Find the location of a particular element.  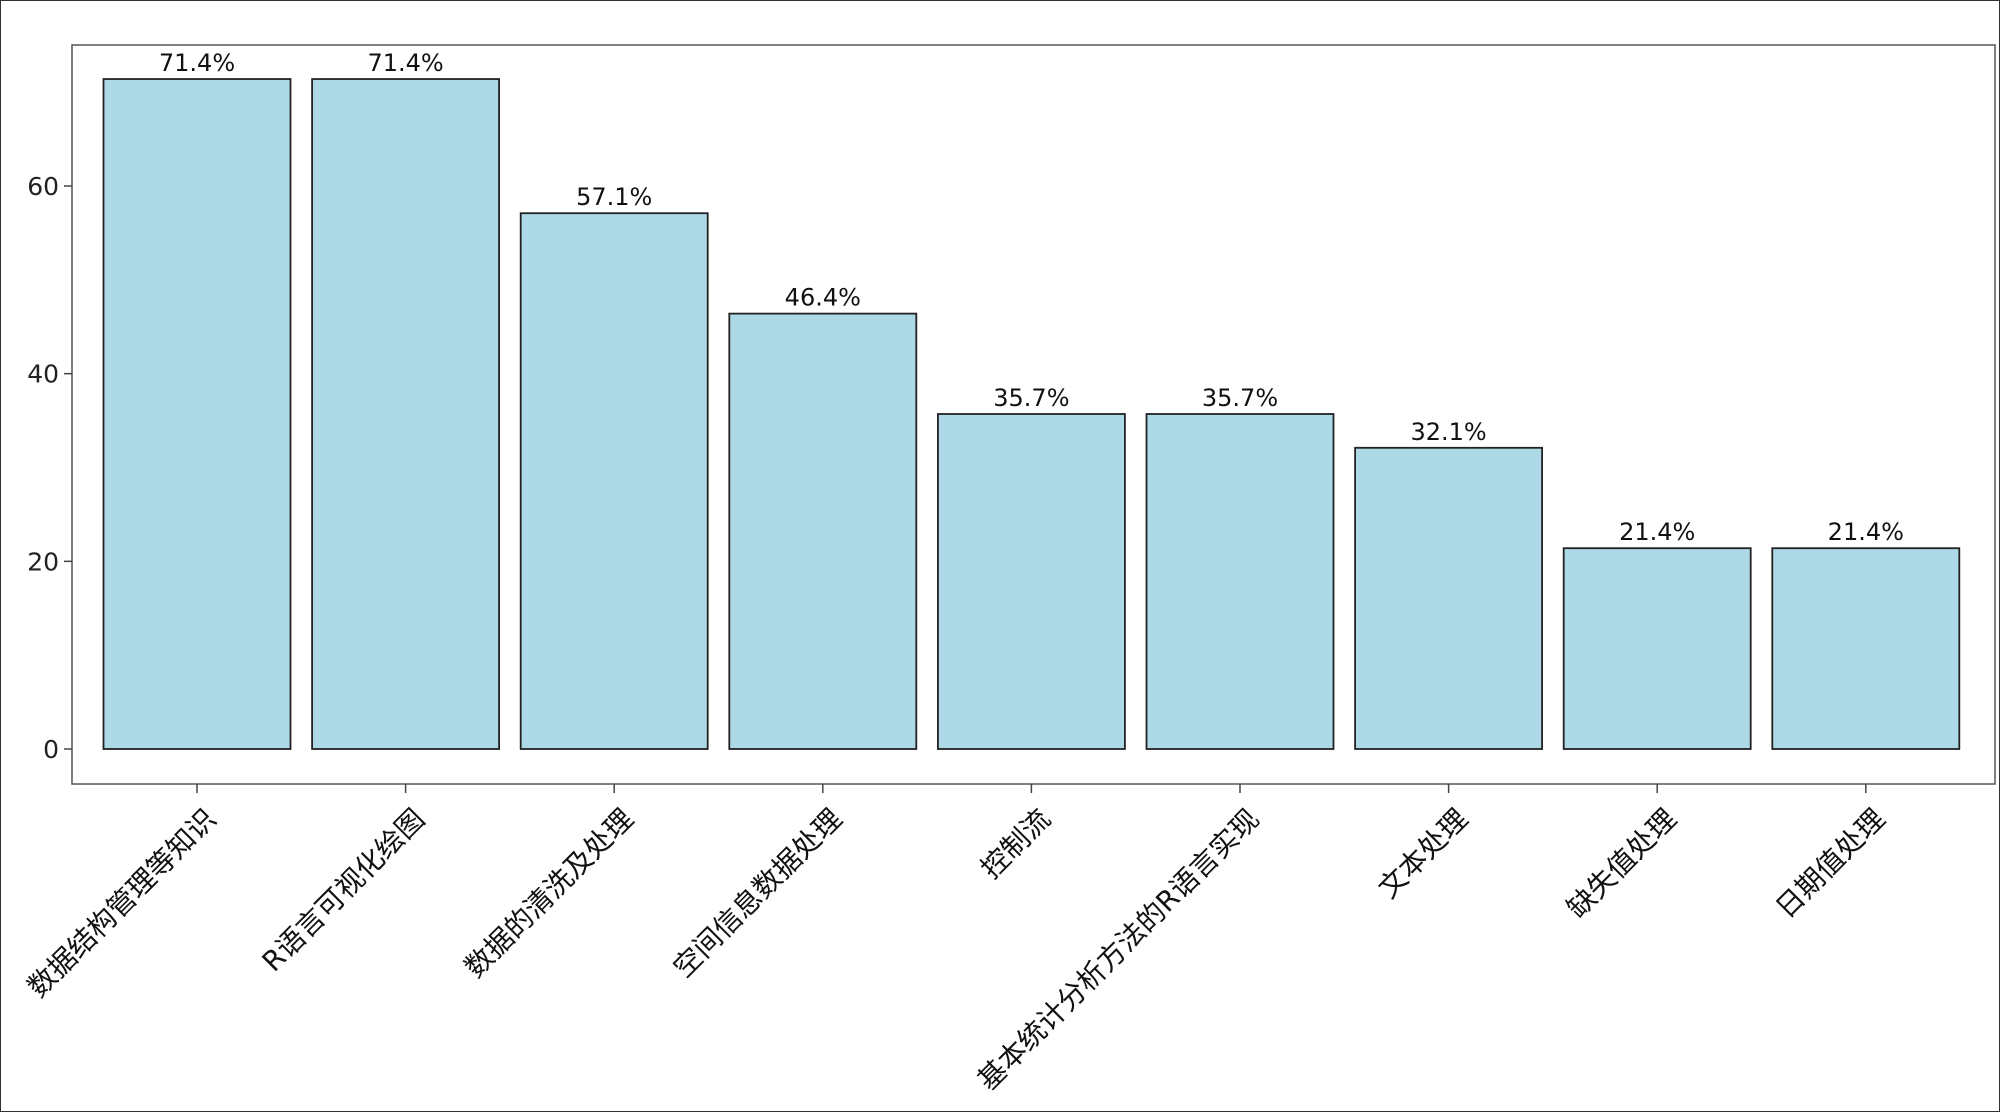

bar-data-label: 46.4% is located at coordinates (823, 298).